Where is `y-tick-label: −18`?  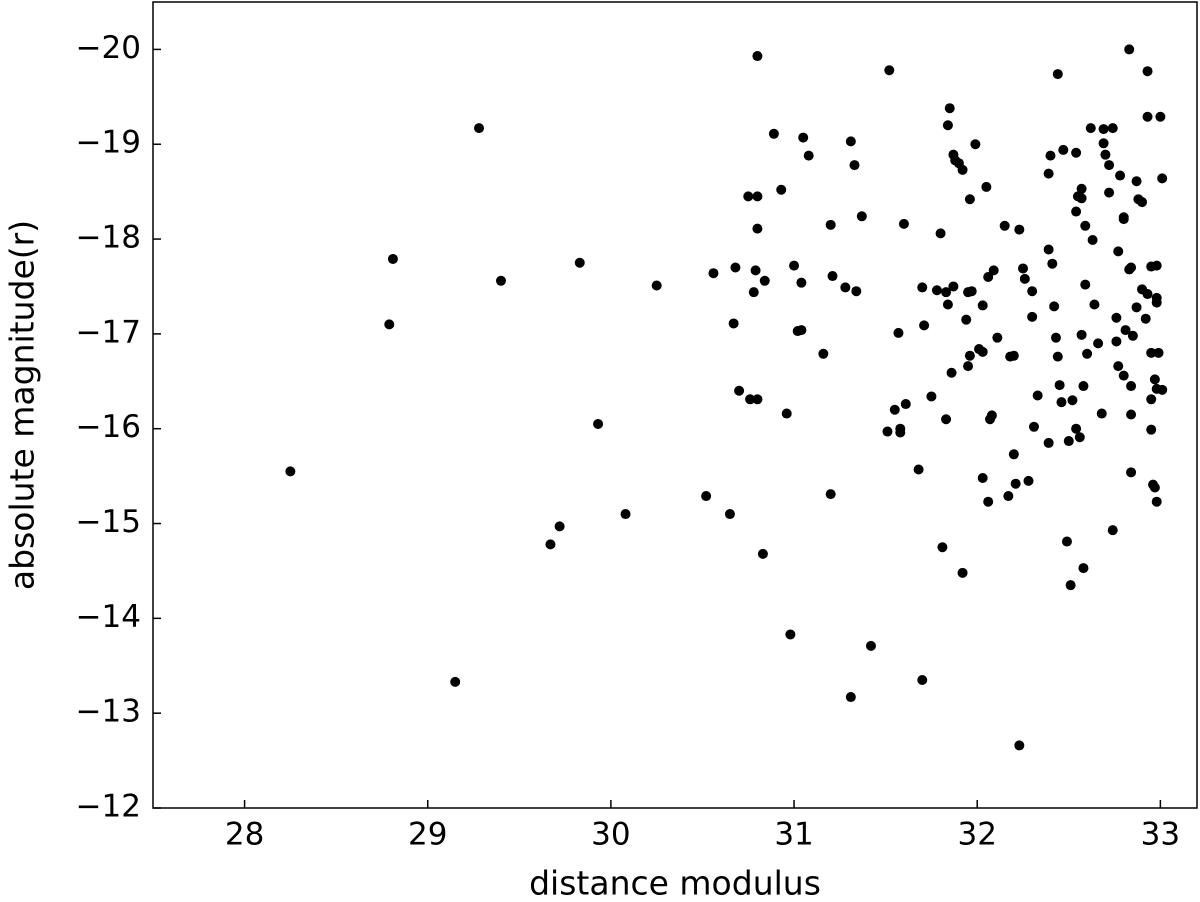 y-tick-label: −18 is located at coordinates (108, 238).